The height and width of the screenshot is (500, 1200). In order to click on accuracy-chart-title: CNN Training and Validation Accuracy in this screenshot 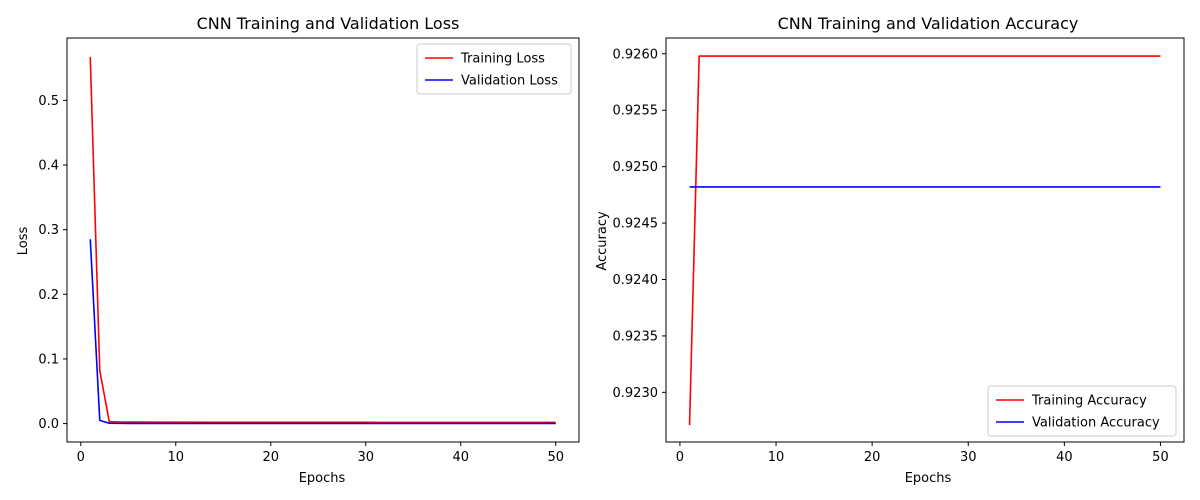, I will do `click(928, 23)`.